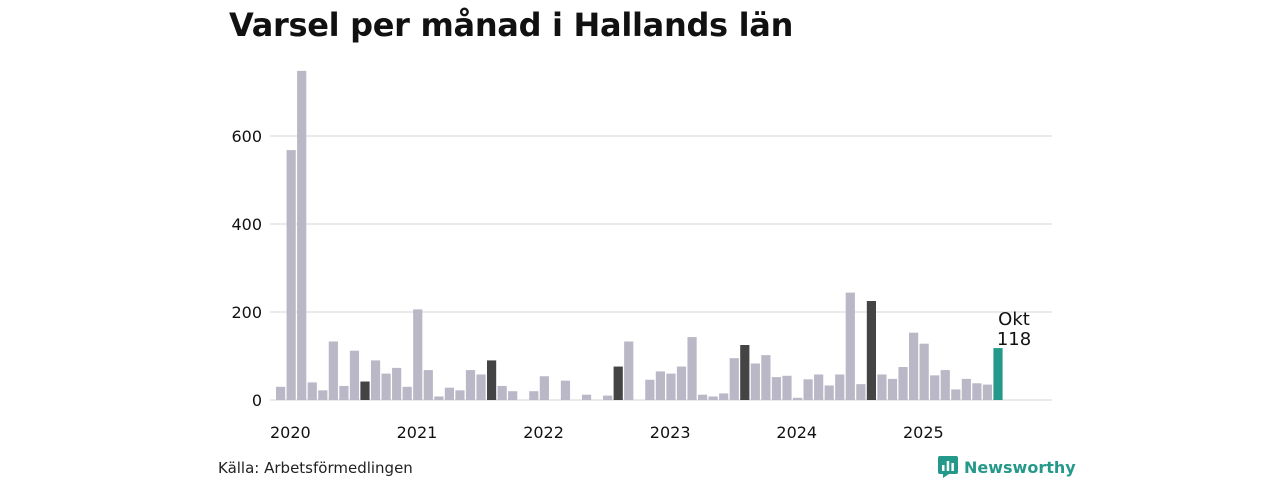  What do you see at coordinates (543, 432) in the screenshot?
I see `x-tick-label: 2022` at bounding box center [543, 432].